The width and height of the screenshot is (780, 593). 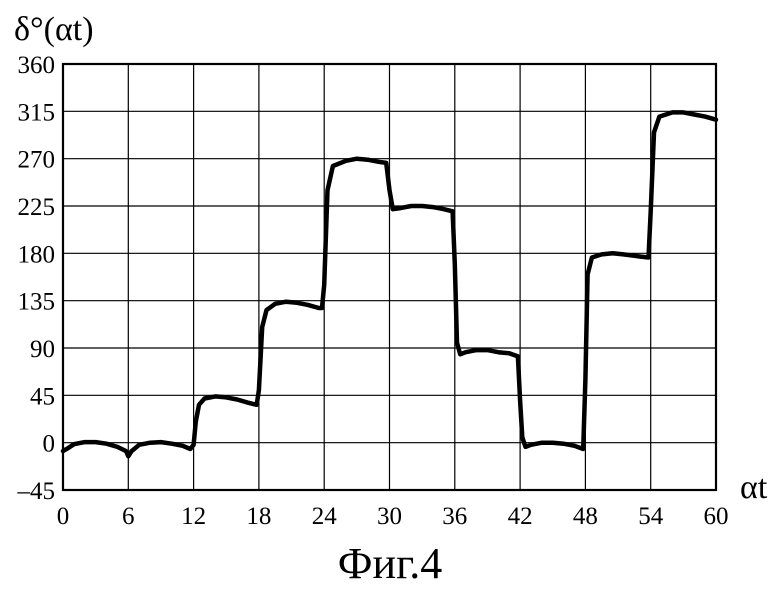 What do you see at coordinates (520, 516) in the screenshot?
I see `x-tick-label: 42` at bounding box center [520, 516].